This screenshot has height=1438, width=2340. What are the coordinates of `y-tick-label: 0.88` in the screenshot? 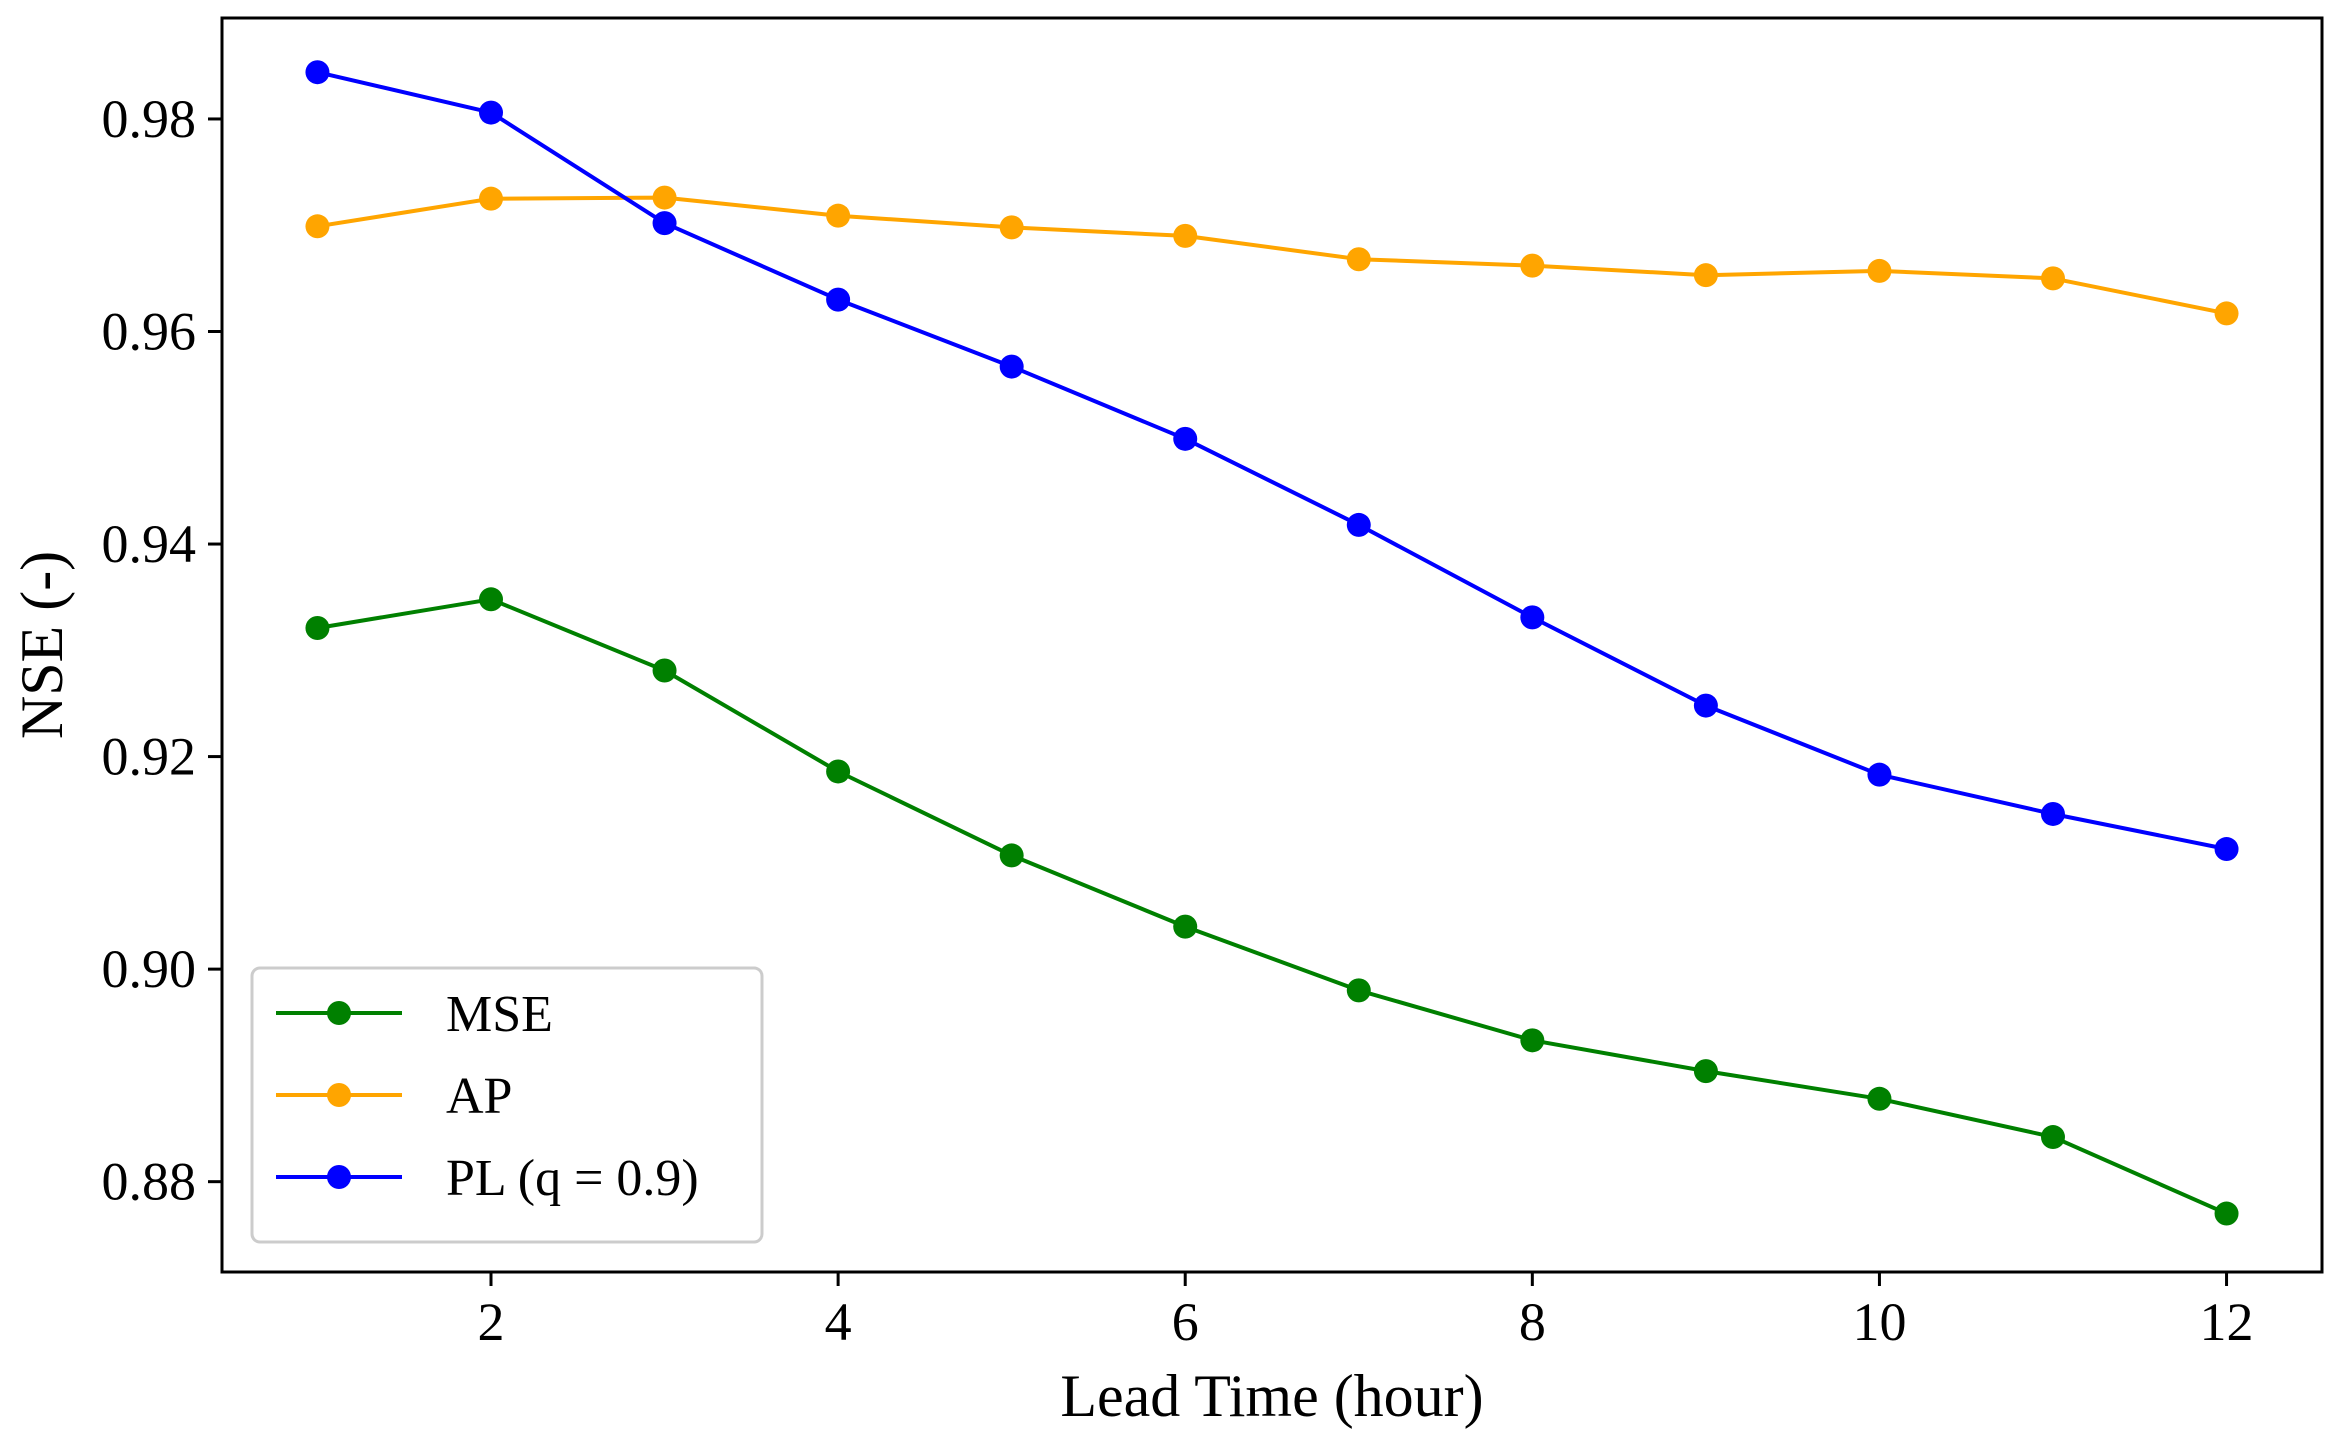 It's located at (149, 1182).